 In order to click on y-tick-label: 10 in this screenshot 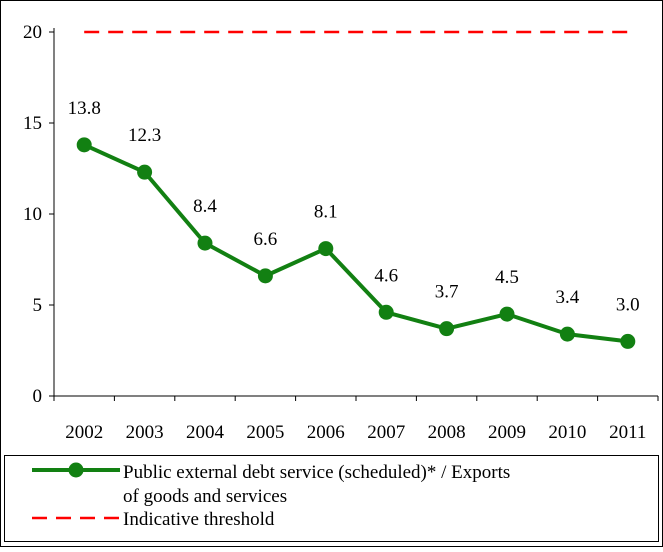, I will do `click(32, 214)`.